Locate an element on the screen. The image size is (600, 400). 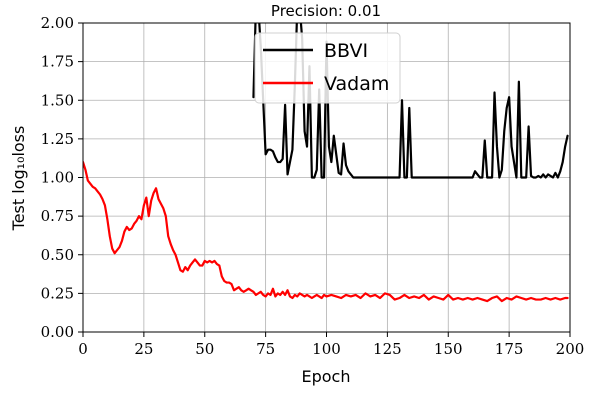
x-tick-label: 75 is located at coordinates (265, 349).